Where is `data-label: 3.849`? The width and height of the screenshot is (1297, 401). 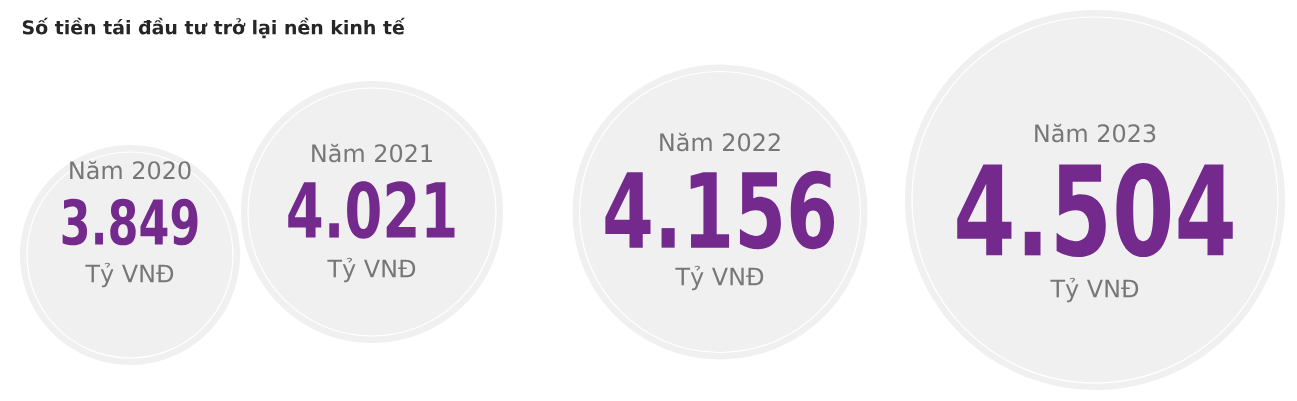
data-label: 3.849 is located at coordinates (130, 222).